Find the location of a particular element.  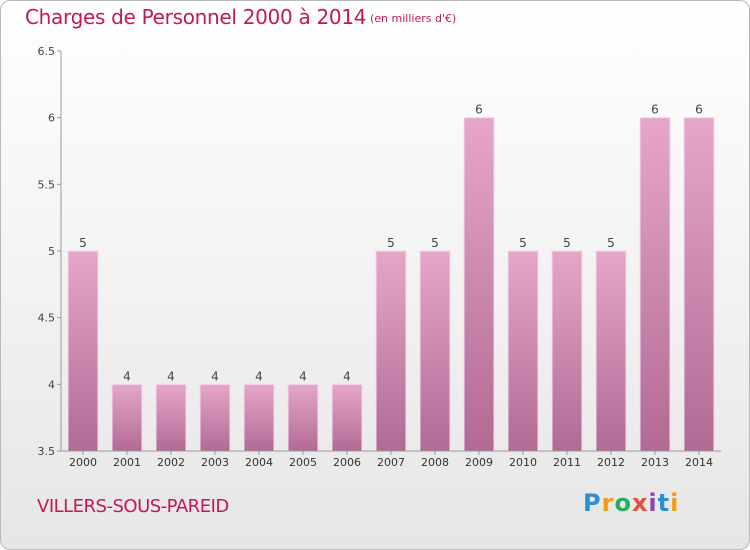

y-tick-label: 4 is located at coordinates (51, 384).